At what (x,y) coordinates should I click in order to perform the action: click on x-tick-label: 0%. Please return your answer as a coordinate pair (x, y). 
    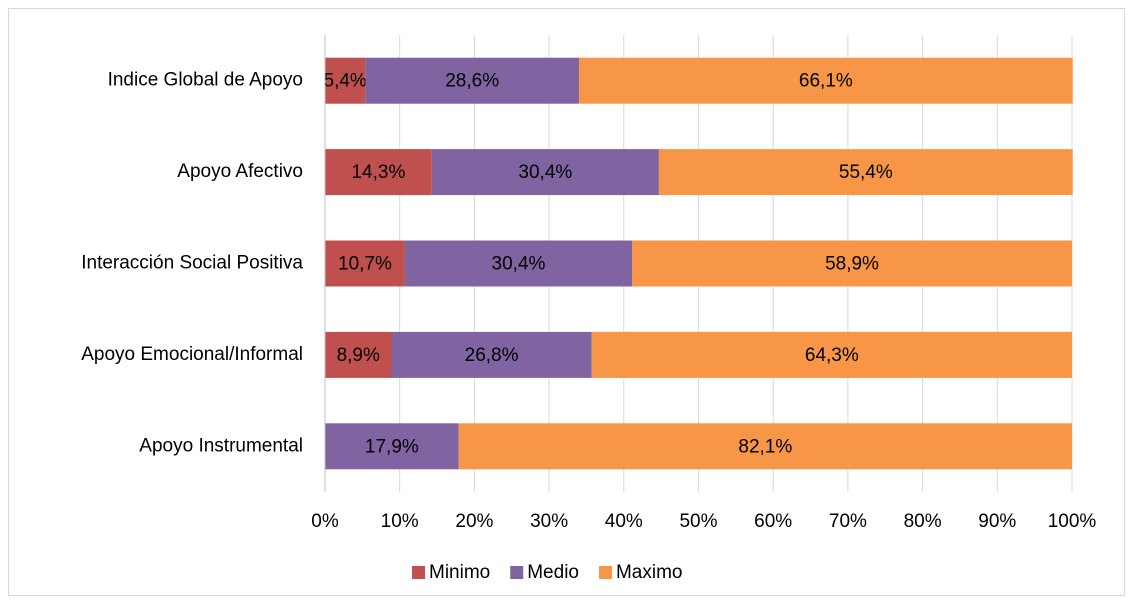
    Looking at the image, I should click on (325, 521).